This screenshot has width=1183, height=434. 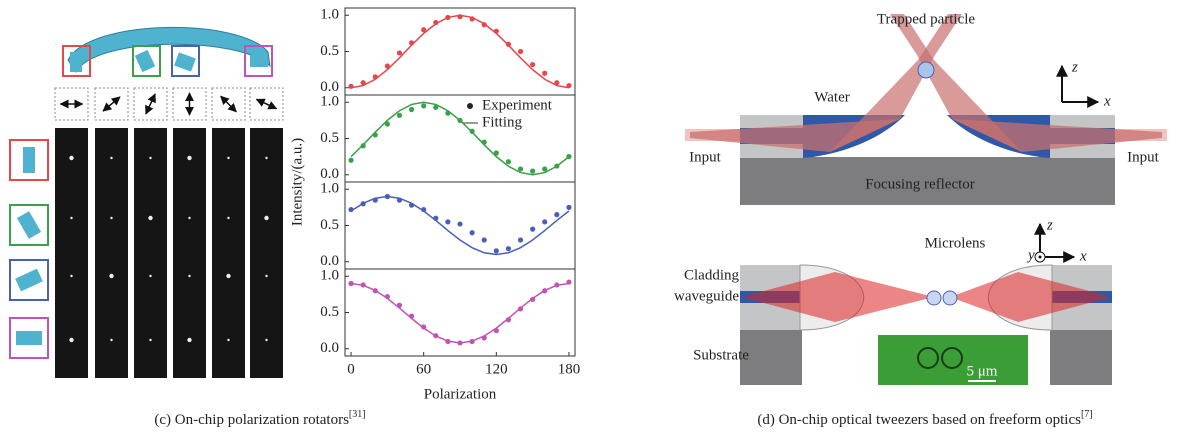 I want to click on label: Water, so click(x=831, y=97).